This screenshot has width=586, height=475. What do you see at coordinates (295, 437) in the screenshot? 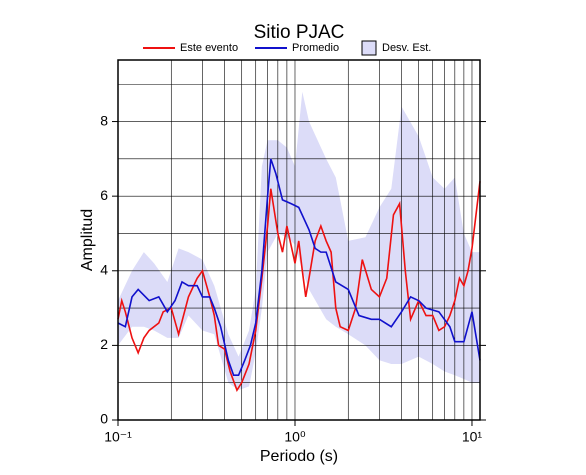
I see `x-tick-label: 10⁰` at bounding box center [295, 437].